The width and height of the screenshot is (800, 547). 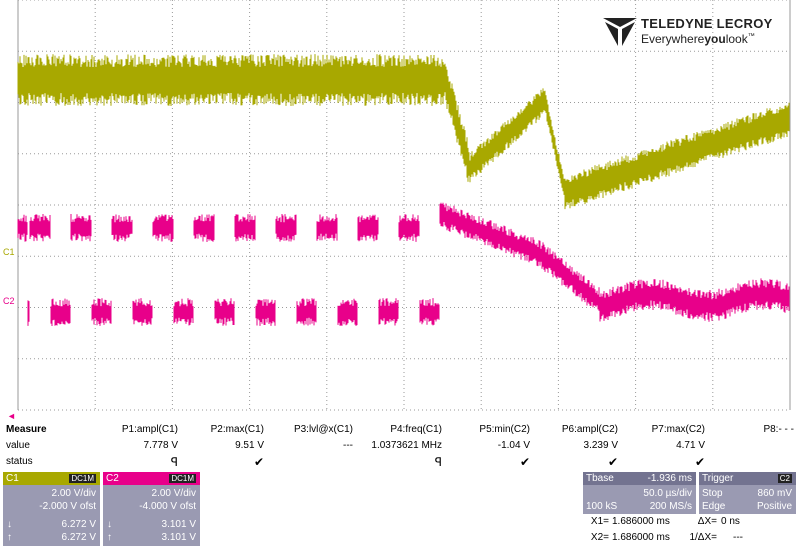 I want to click on p1-status-icon: ꟼ, so click(x=174, y=462).